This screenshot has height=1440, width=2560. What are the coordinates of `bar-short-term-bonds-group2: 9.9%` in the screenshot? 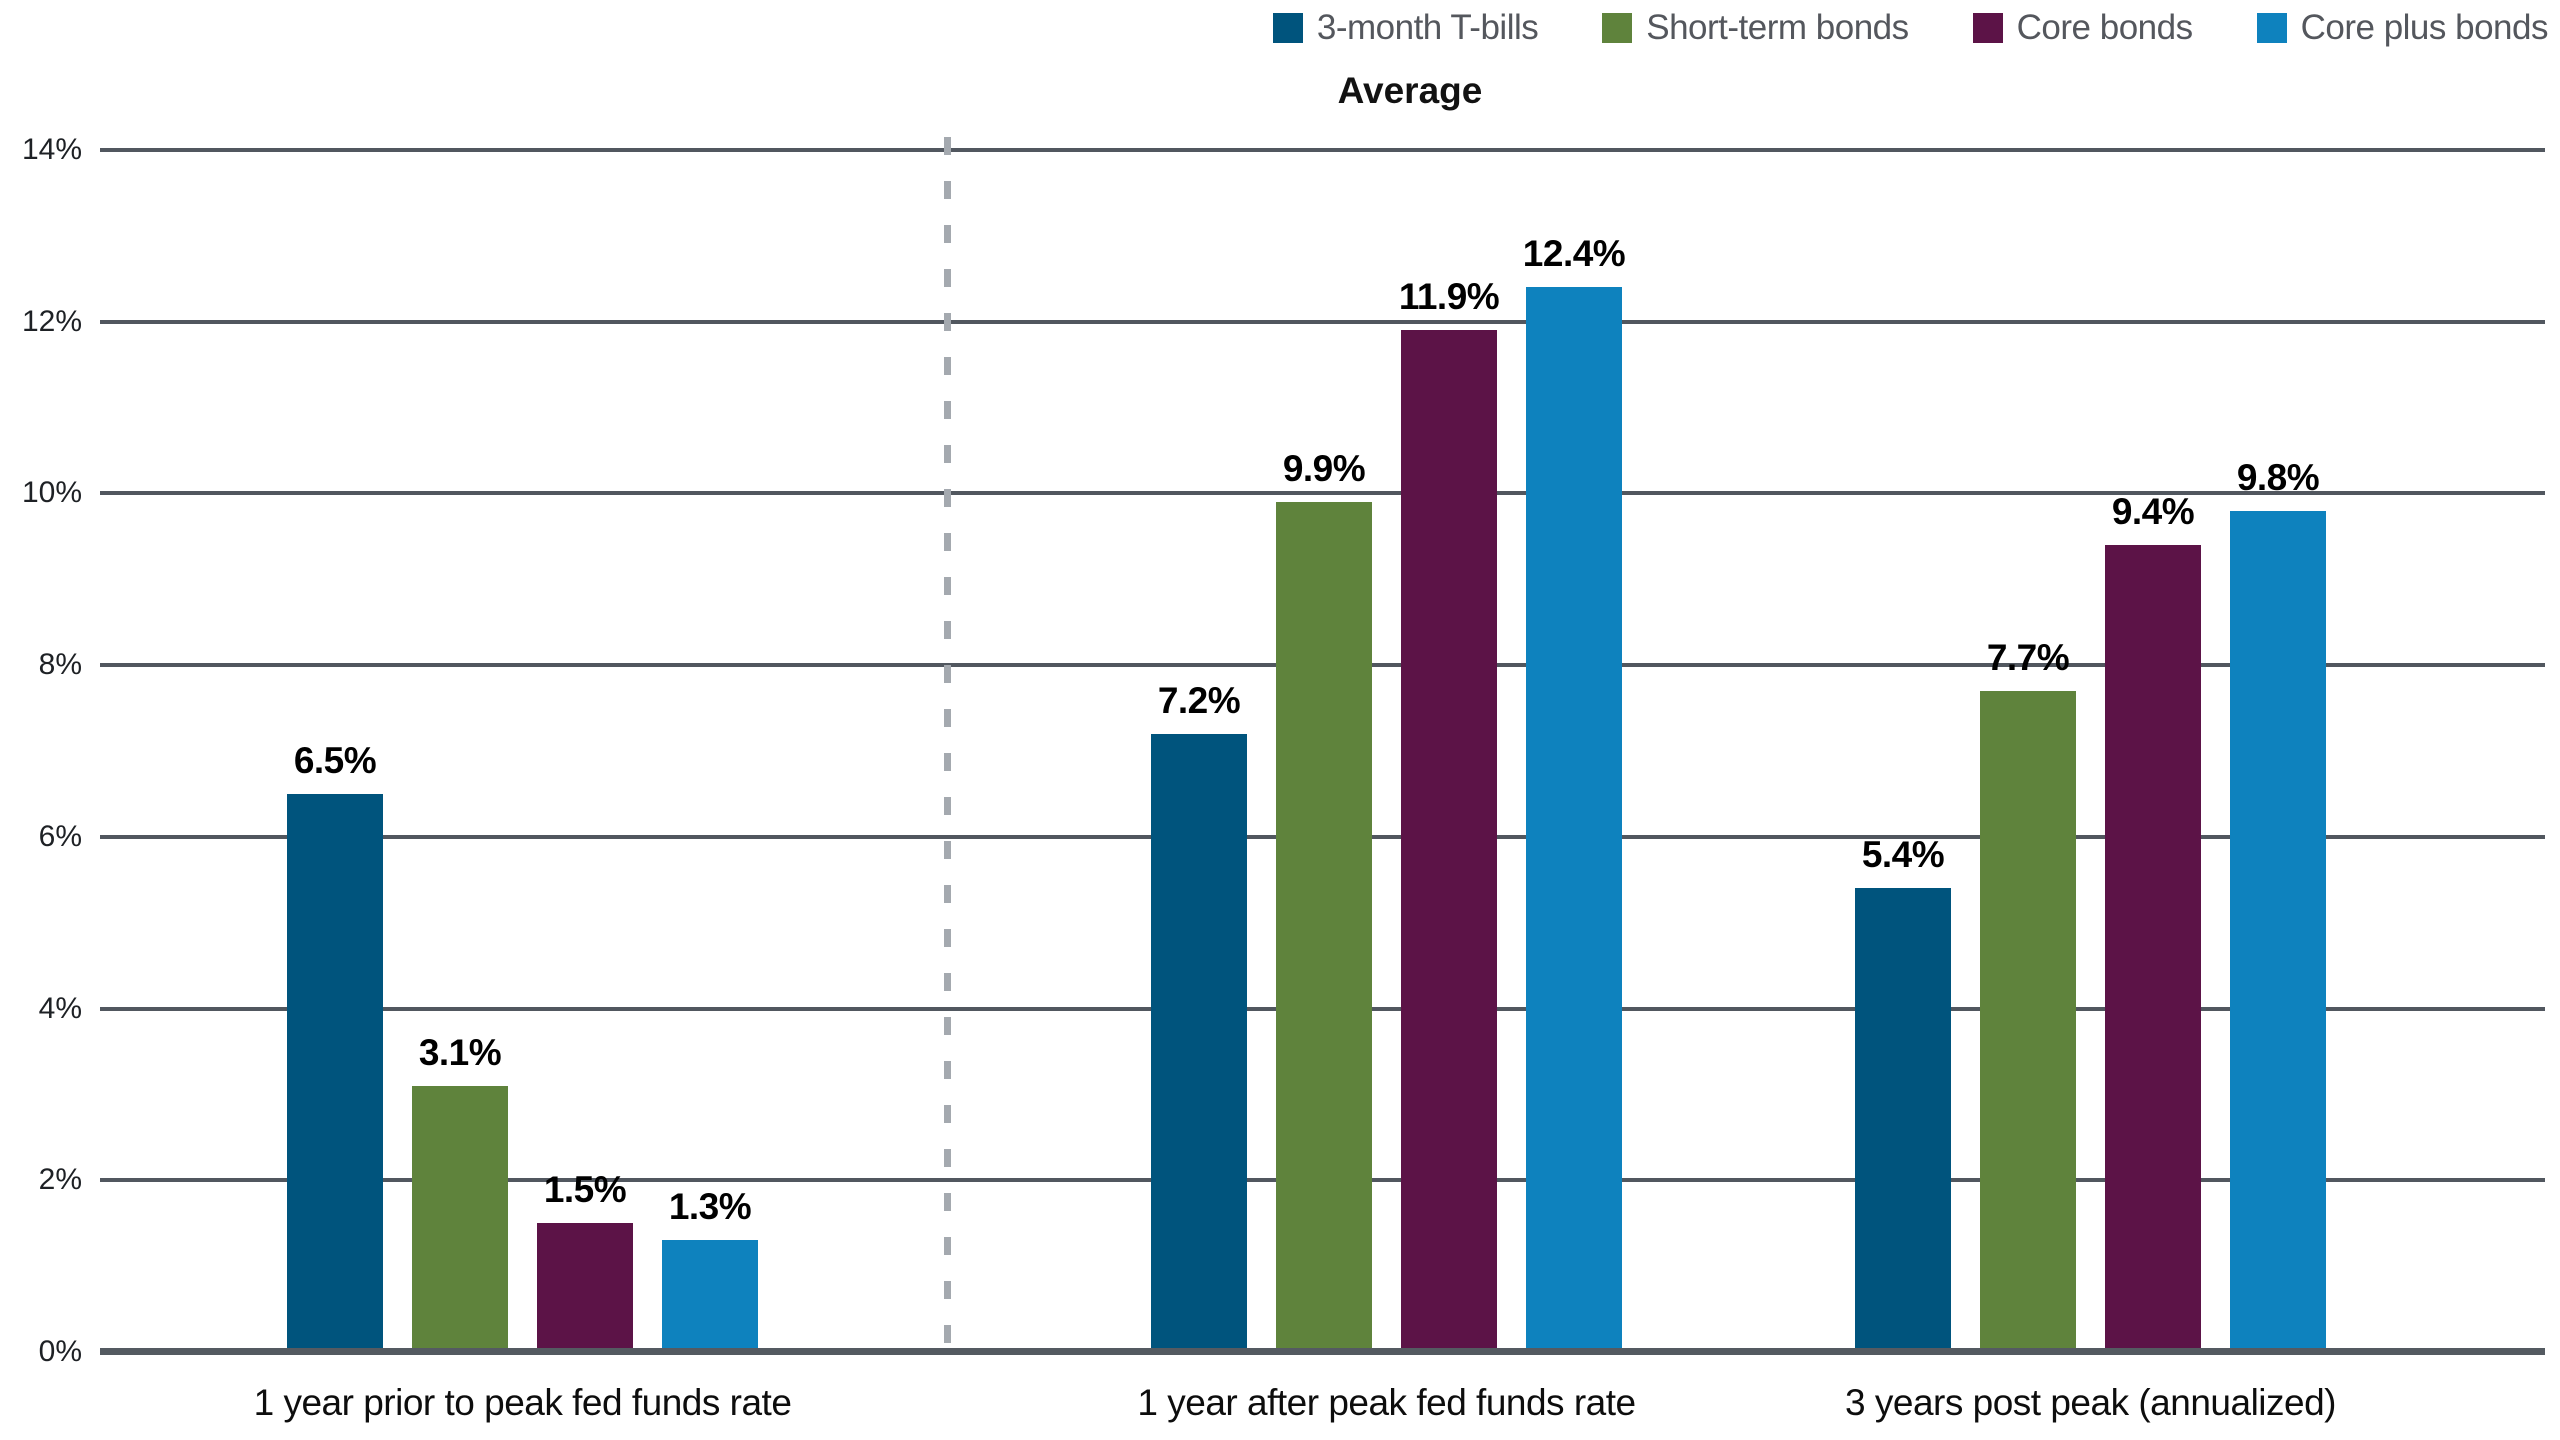 It's located at (1324, 900).